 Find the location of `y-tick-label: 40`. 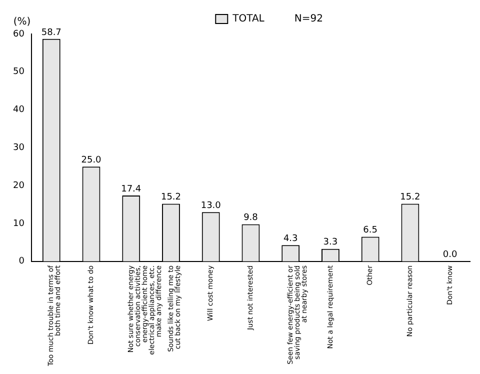

y-tick-label: 40 is located at coordinates (19, 110).